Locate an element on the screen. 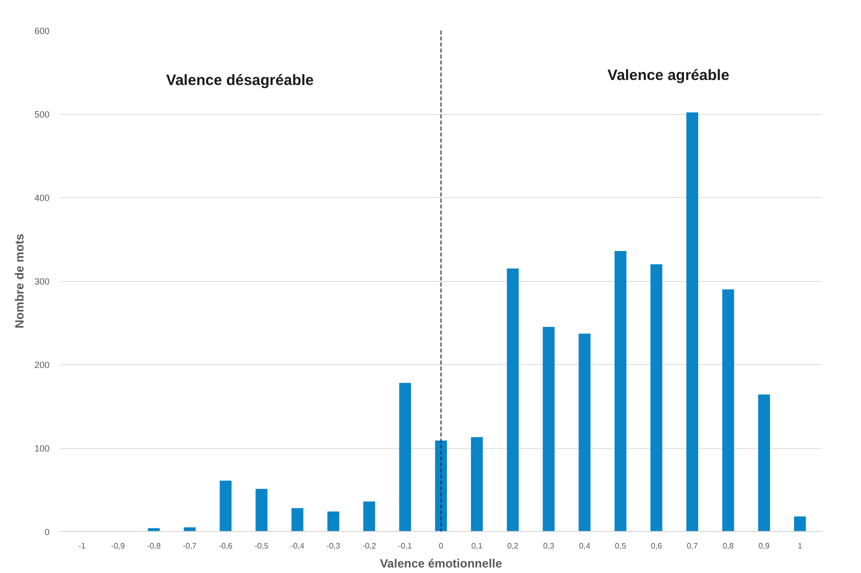 This screenshot has height=573, width=861. x-tick-label: -0,7 is located at coordinates (190, 546).